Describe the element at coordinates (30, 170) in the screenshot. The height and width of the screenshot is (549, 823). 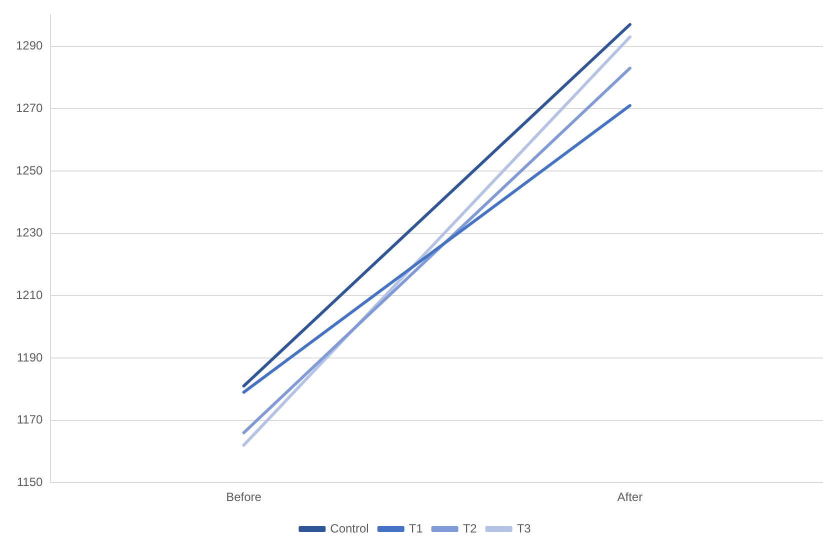
I see `y-tick-label: 1250` at that location.